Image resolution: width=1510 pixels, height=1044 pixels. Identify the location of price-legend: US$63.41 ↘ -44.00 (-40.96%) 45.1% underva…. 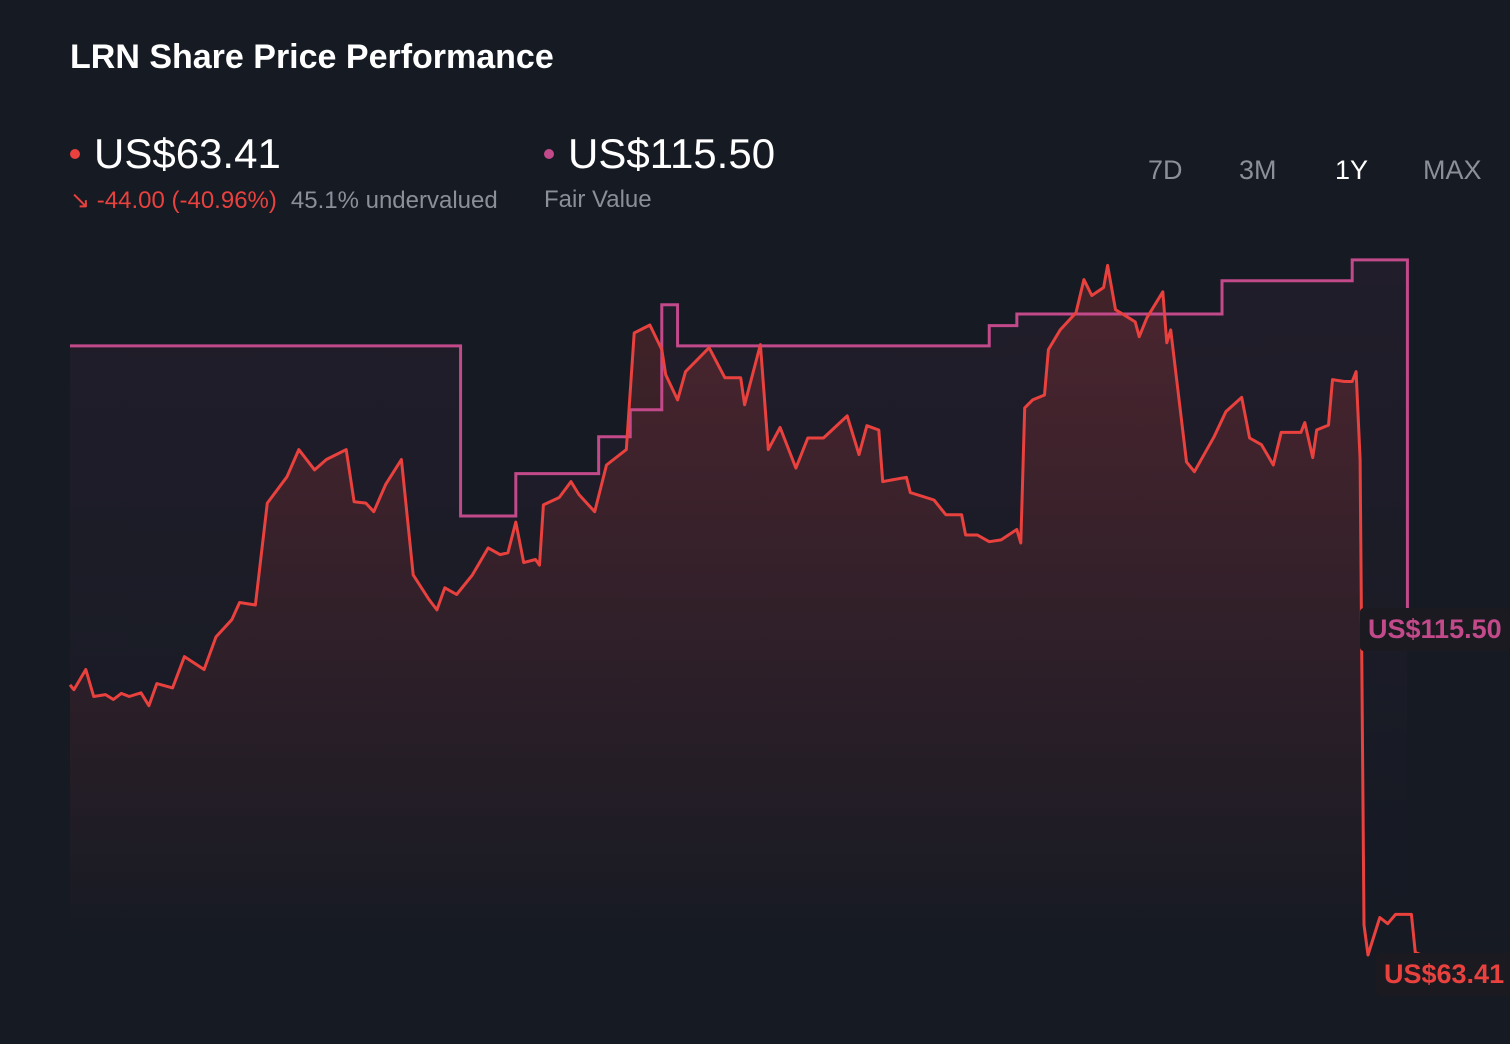
(284, 172).